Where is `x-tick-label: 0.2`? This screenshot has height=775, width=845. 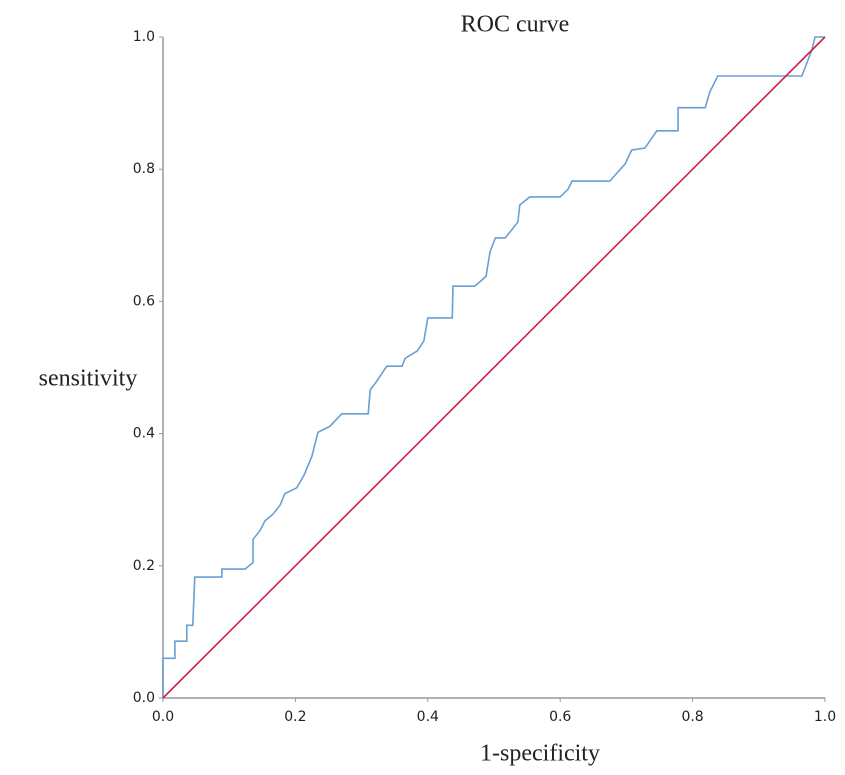
x-tick-label: 0.2 is located at coordinates (295, 717).